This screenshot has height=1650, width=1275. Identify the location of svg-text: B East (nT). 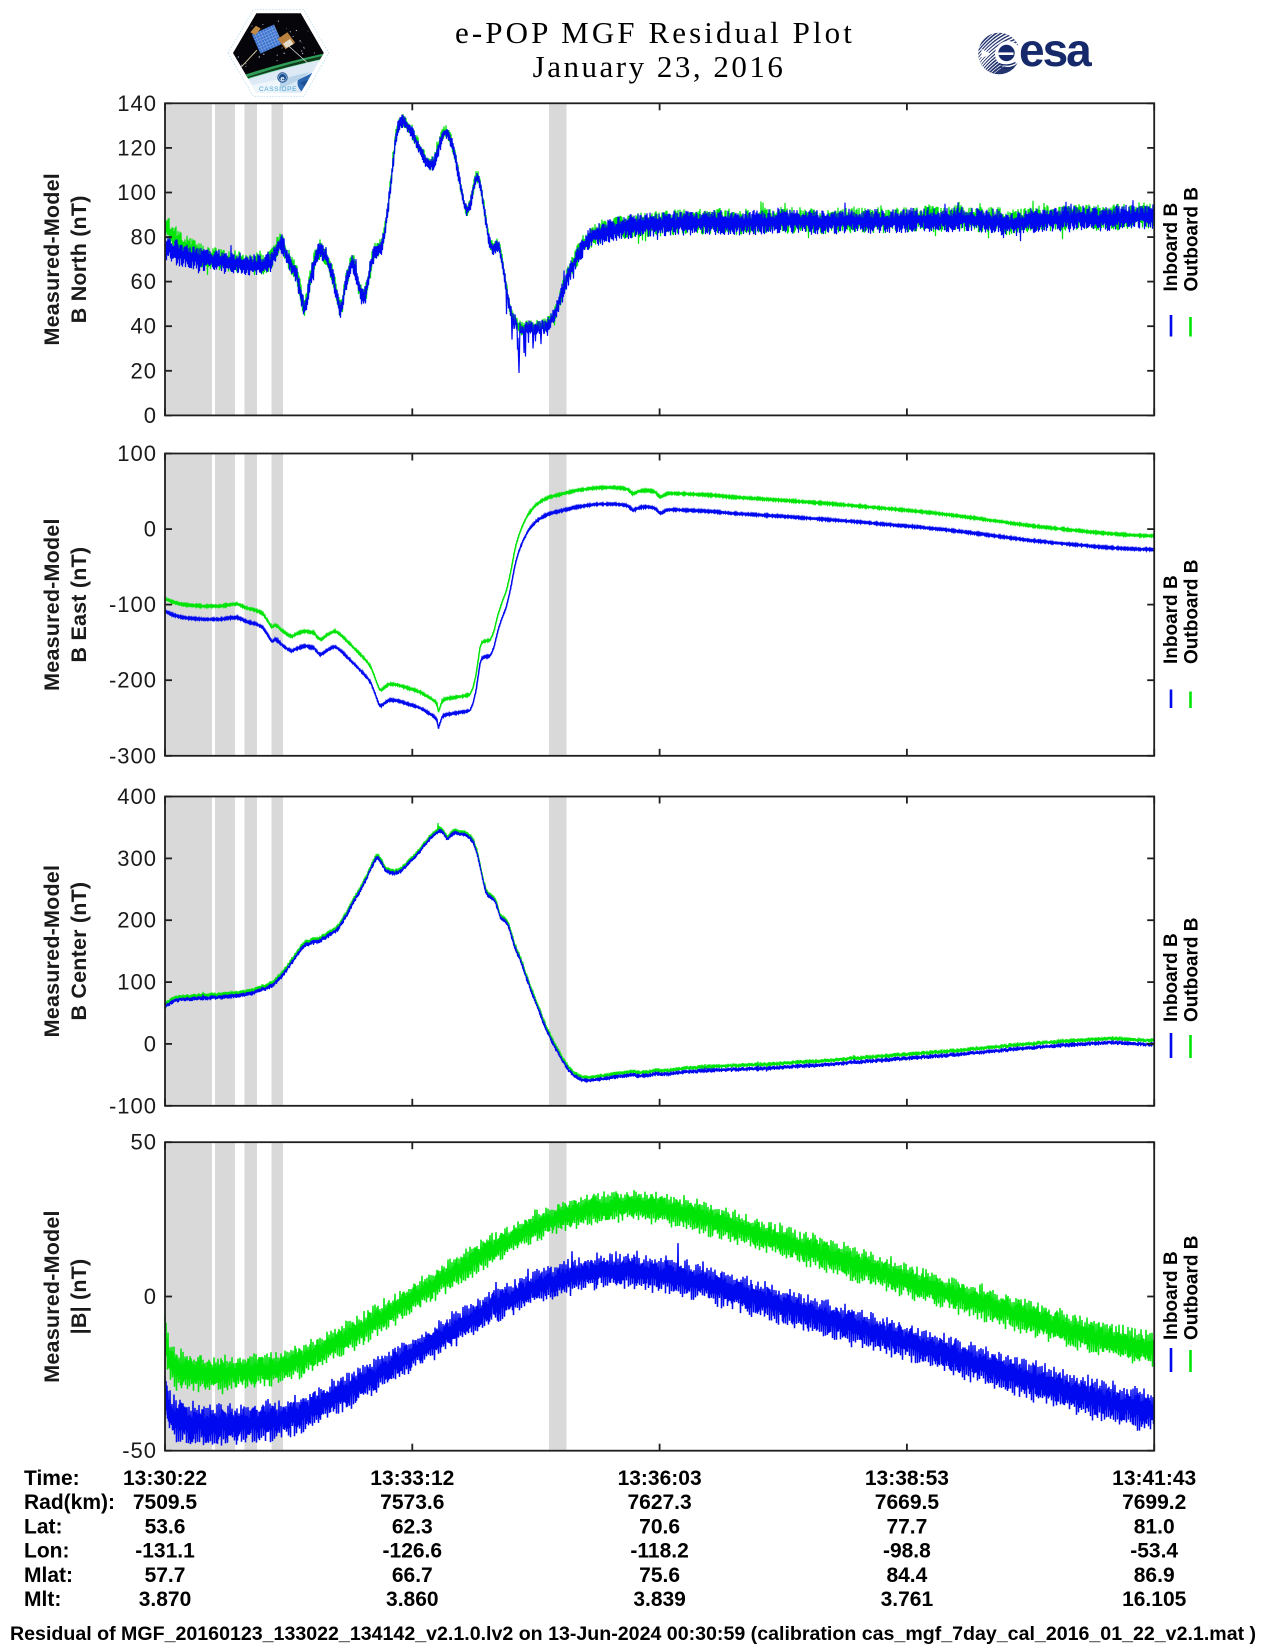
(79, 605).